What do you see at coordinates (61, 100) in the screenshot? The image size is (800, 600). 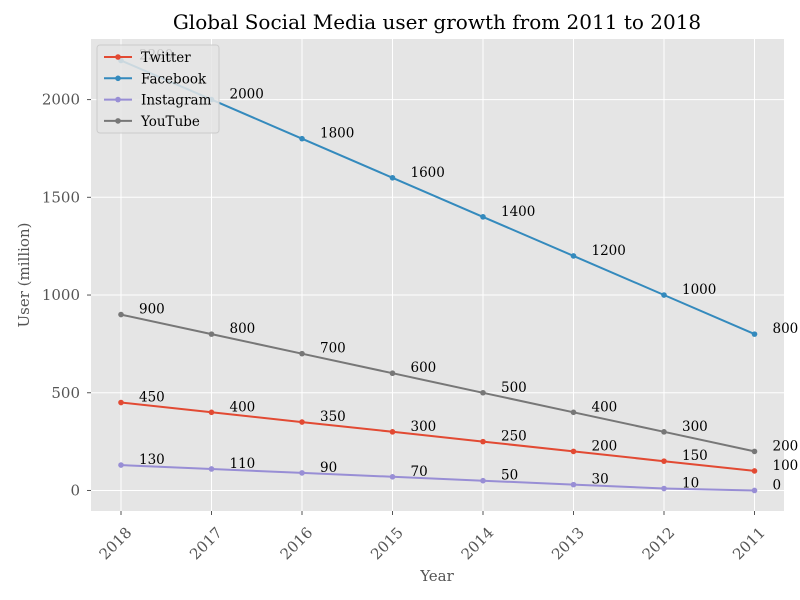 I see `y-tick-label: 2000` at bounding box center [61, 100].